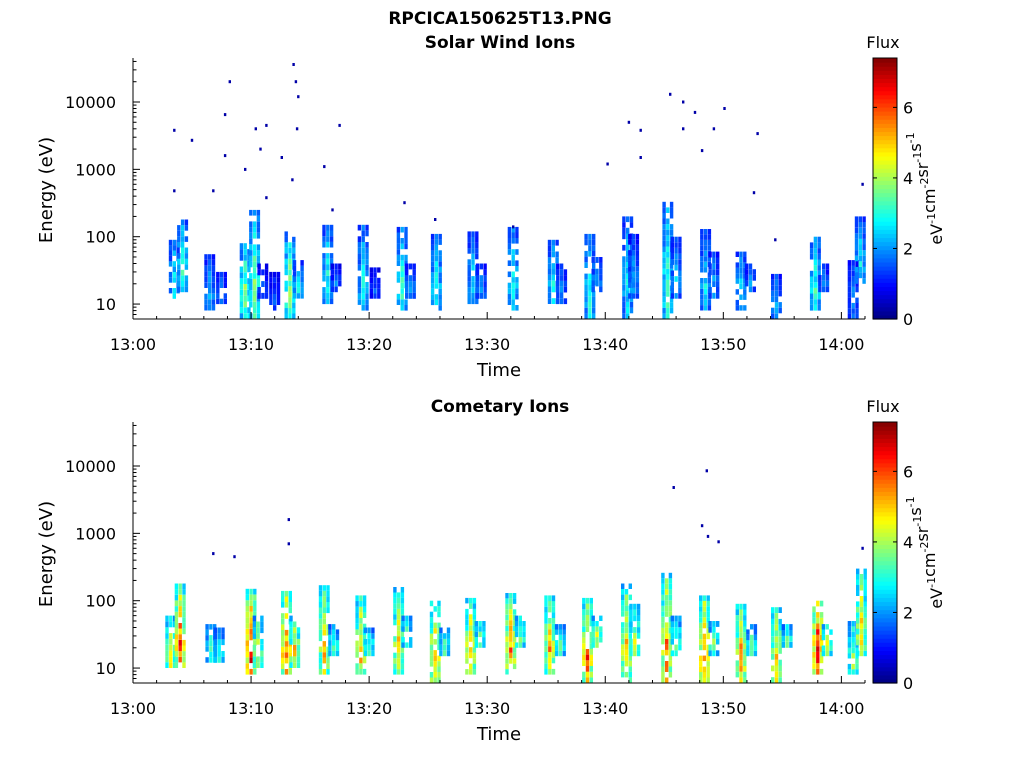 Image resolution: width=1024 pixels, height=768 pixels. Describe the element at coordinates (908, 107) in the screenshot. I see `colorbar-tick-label: 6` at that location.